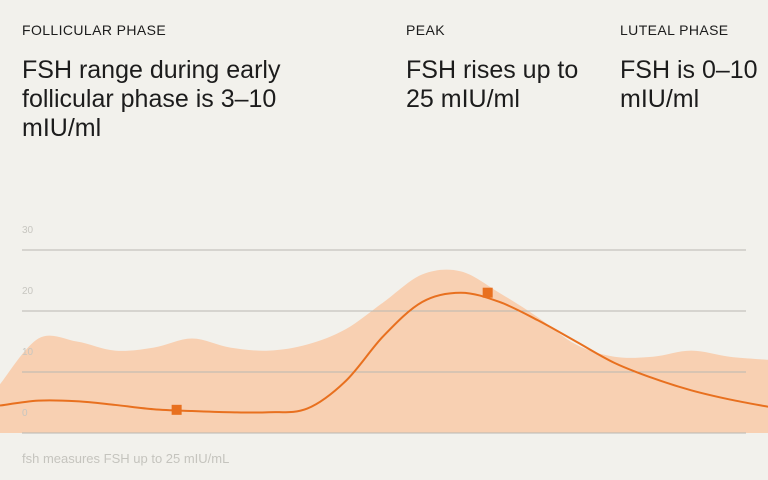 This screenshot has height=480, width=768. Describe the element at coordinates (674, 30) in the screenshot. I see `phase-label: LUTEAL PHASE` at that location.